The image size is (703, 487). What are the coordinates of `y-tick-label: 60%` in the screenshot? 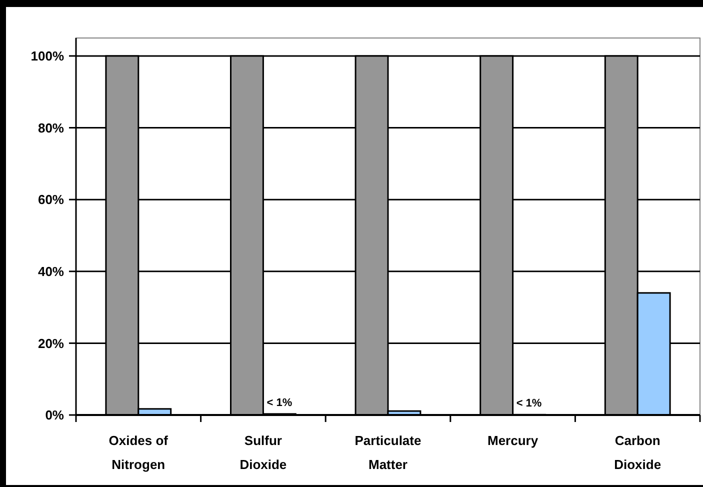 It's located at (51, 200).